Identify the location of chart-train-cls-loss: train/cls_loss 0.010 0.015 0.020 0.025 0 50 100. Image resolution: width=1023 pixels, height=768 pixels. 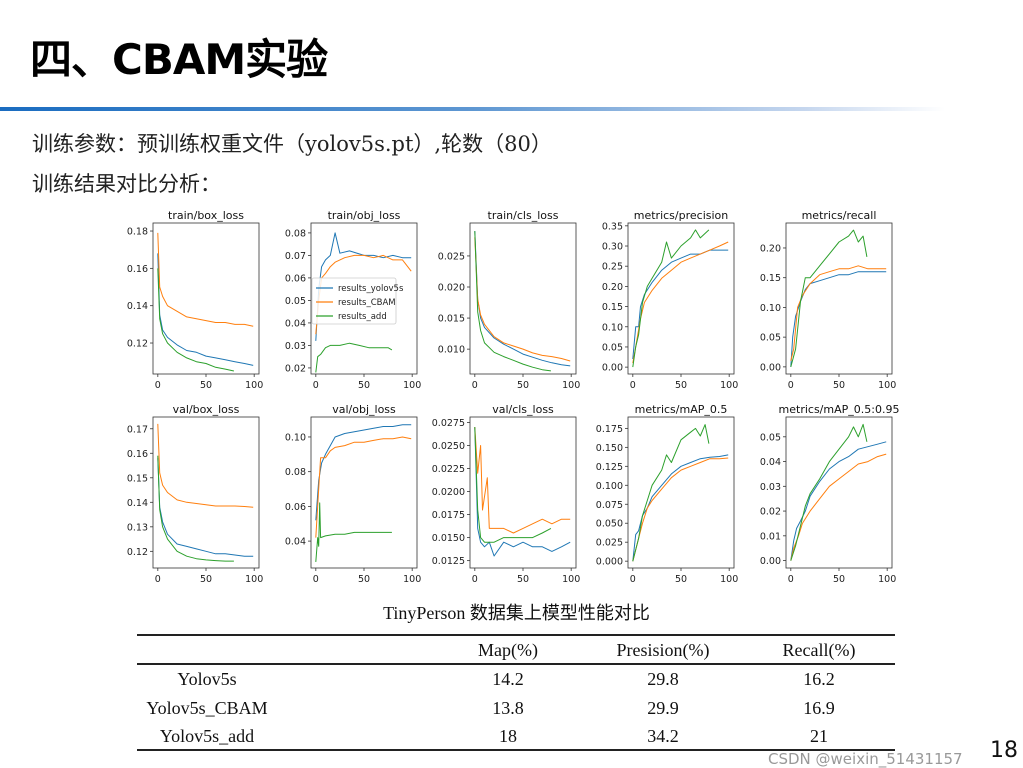
(509, 300).